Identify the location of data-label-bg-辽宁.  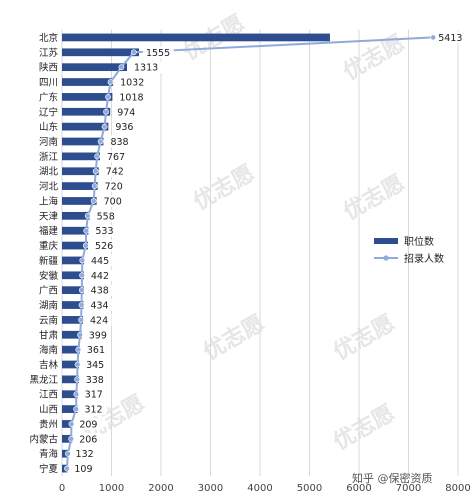
(126, 111).